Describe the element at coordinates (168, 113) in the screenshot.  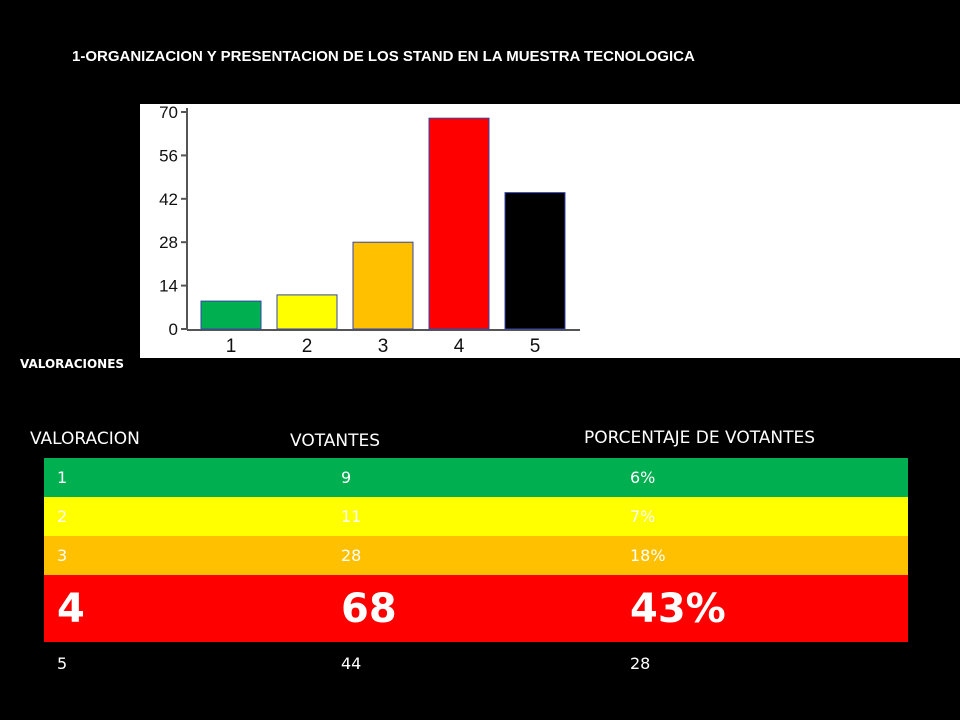
I see `y-tick-label: 70` at that location.